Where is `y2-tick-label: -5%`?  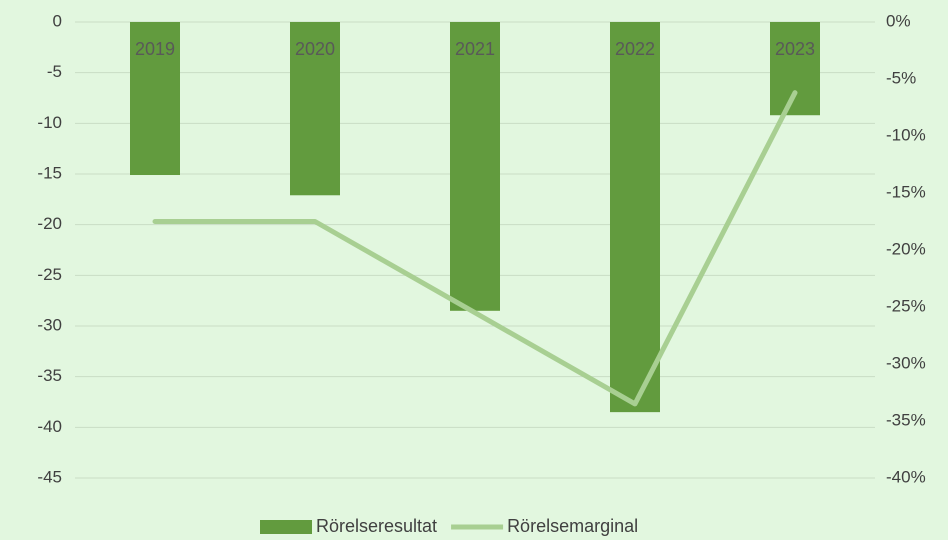 y2-tick-label: -5% is located at coordinates (901, 77).